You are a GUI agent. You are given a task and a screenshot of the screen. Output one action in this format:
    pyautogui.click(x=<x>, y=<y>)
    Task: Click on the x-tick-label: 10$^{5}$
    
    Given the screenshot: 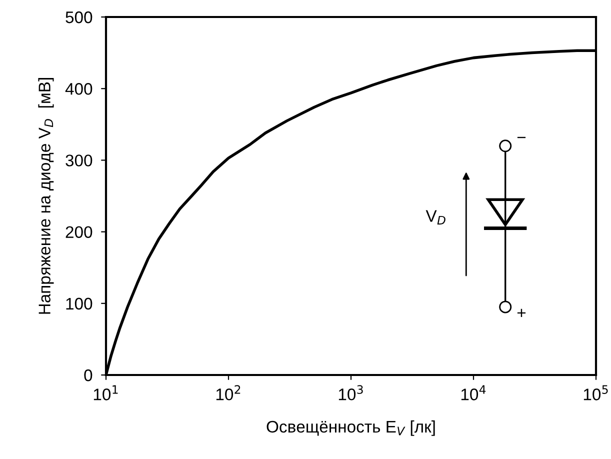 What is the action you would take?
    pyautogui.click(x=596, y=392)
    